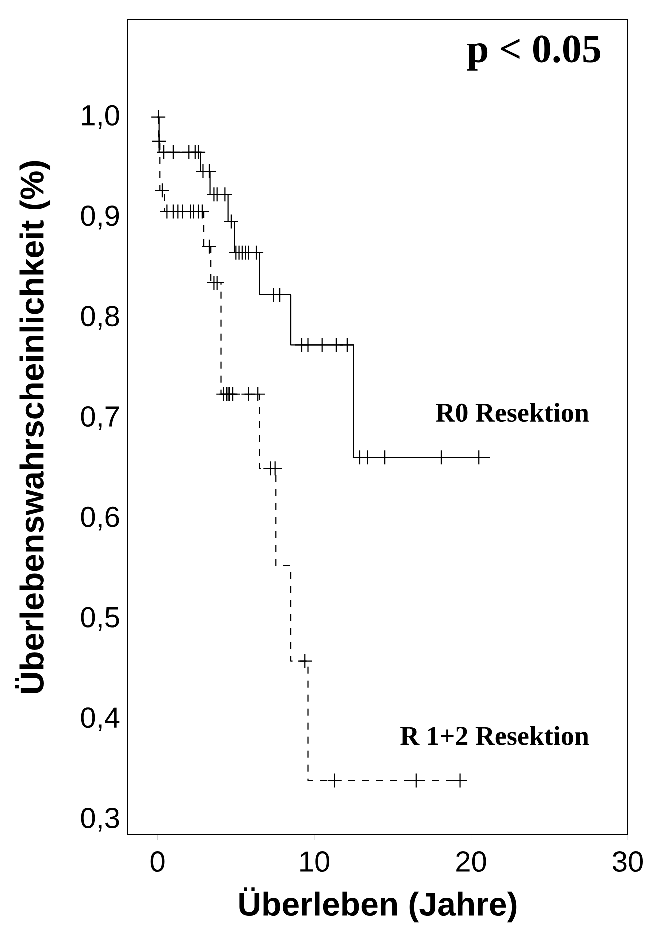 This screenshot has height=940, width=647. Describe the element at coordinates (100, 318) in the screenshot. I see `y-tick-label: 0,8` at that location.